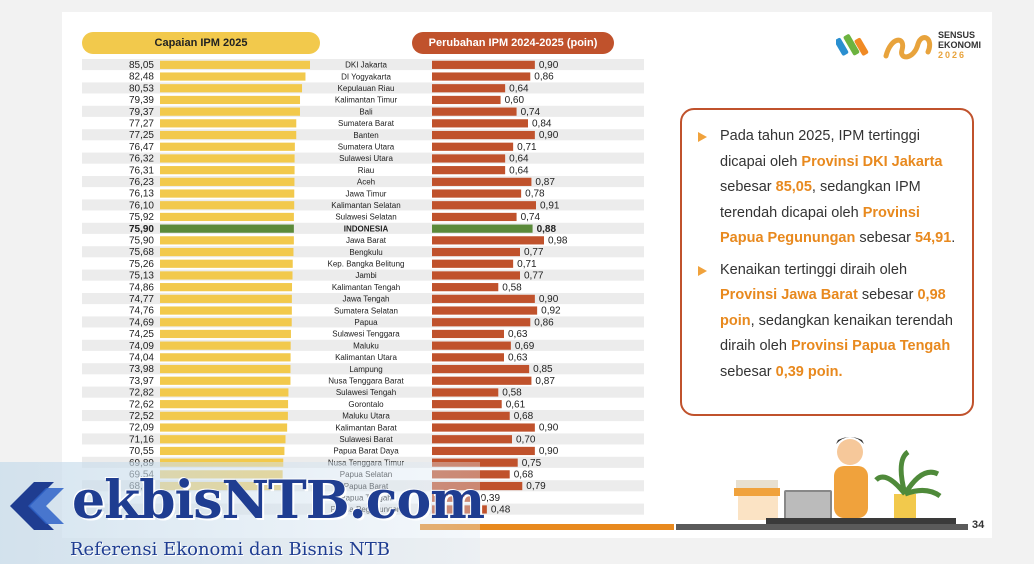 The height and width of the screenshot is (564, 1034). Describe the element at coordinates (822, 527) in the screenshot. I see `footer-bar-gray` at that location.